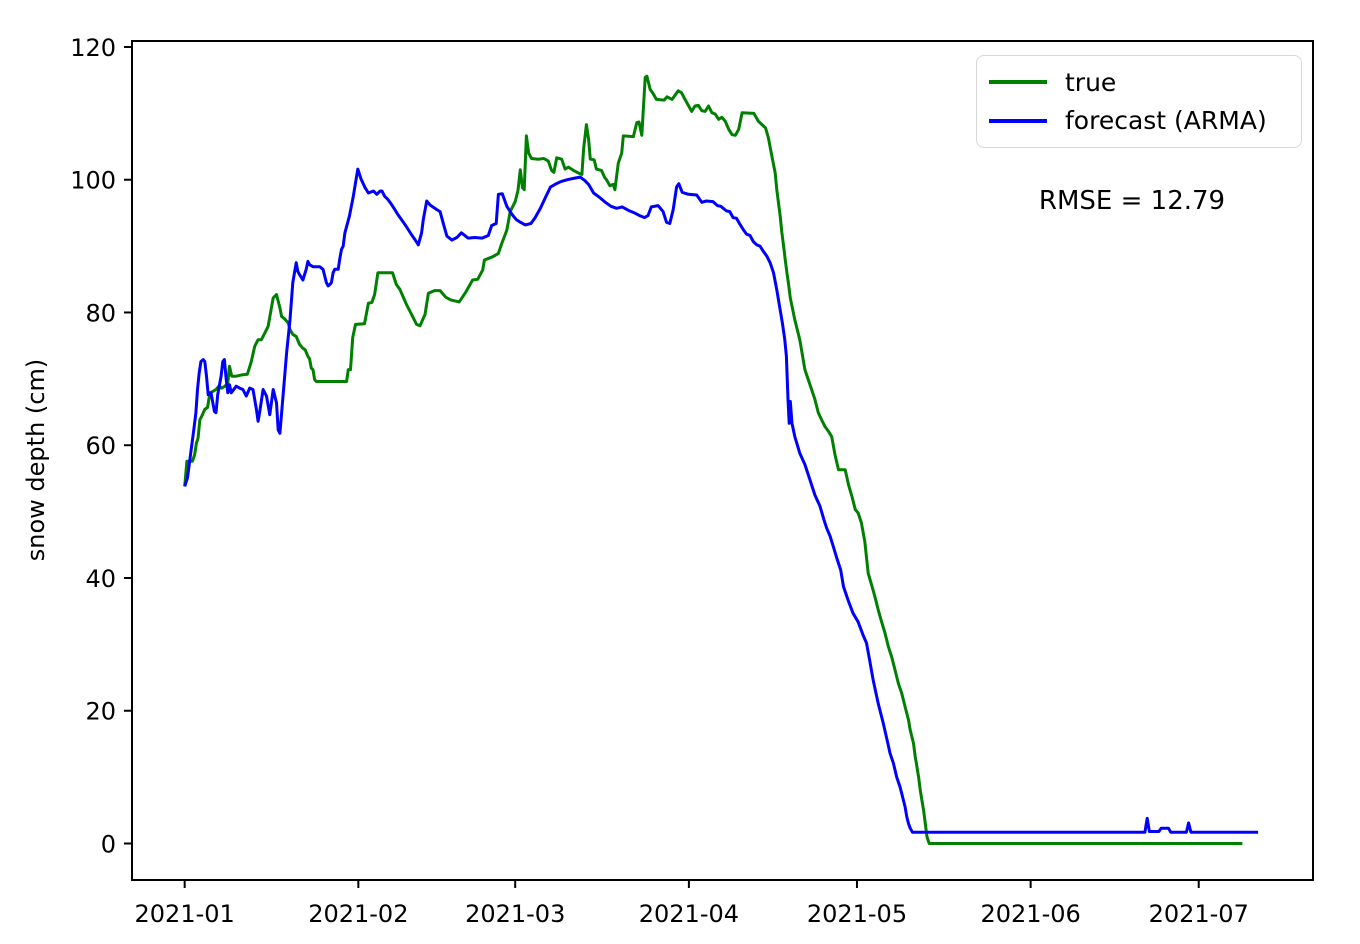 The width and height of the screenshot is (1360, 944). Describe the element at coordinates (1018, 82) in the screenshot. I see `true-line-swatch` at that location.